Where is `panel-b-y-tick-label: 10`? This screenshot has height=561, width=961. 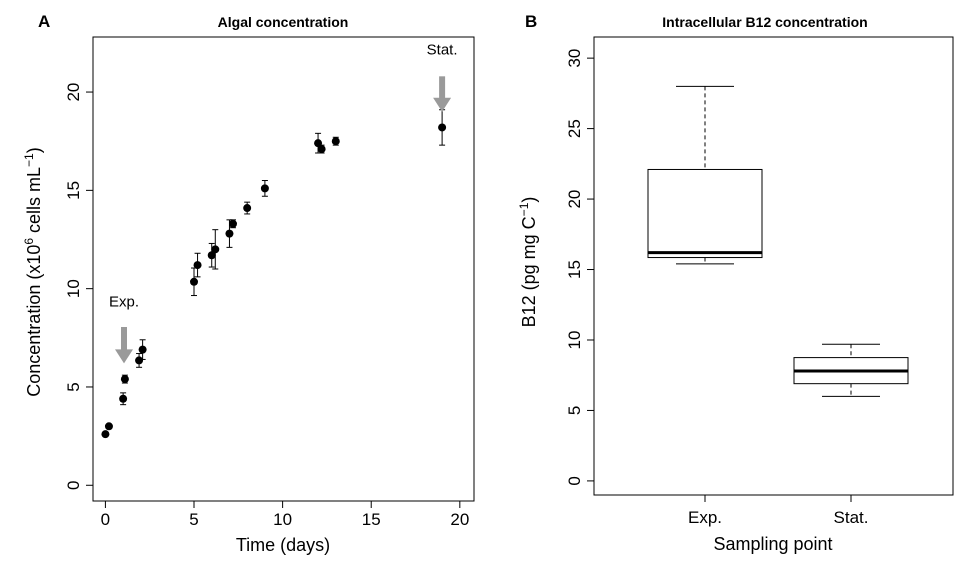
panel-b-y-tick-label: 10 is located at coordinates (574, 340).